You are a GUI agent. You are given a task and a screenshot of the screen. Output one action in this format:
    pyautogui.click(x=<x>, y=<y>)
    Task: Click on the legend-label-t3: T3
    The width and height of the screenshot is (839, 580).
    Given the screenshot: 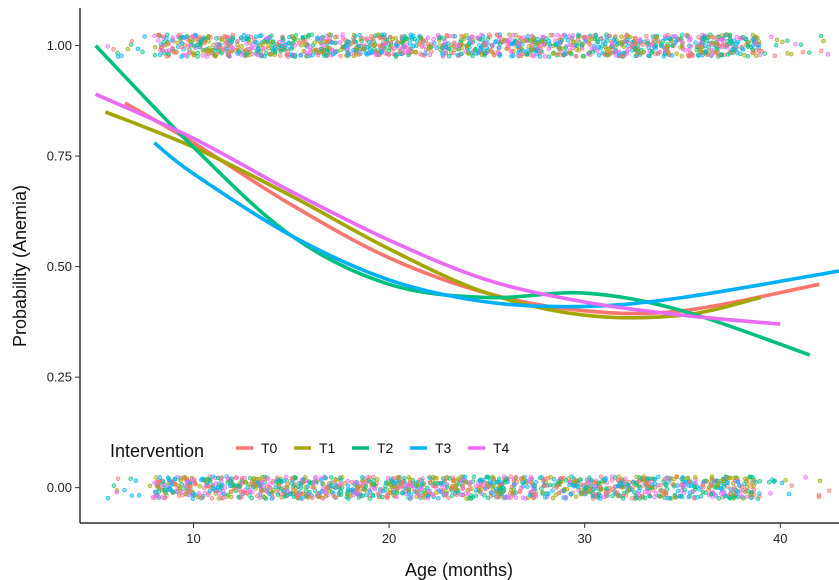 What is the action you would take?
    pyautogui.click(x=443, y=448)
    